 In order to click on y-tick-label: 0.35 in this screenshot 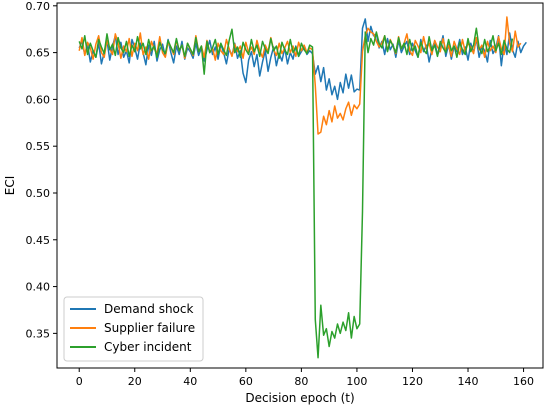, I will do `click(38, 333)`.